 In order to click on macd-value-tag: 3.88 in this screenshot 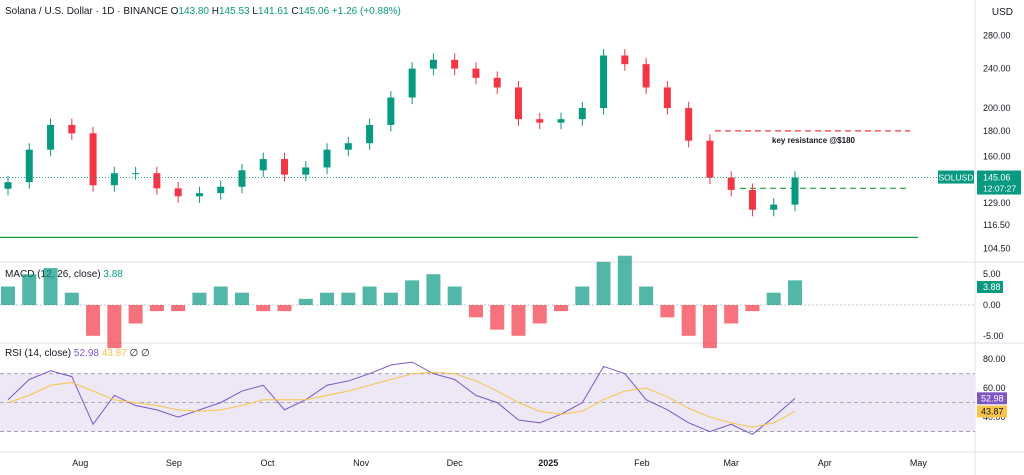, I will do `click(992, 287)`.